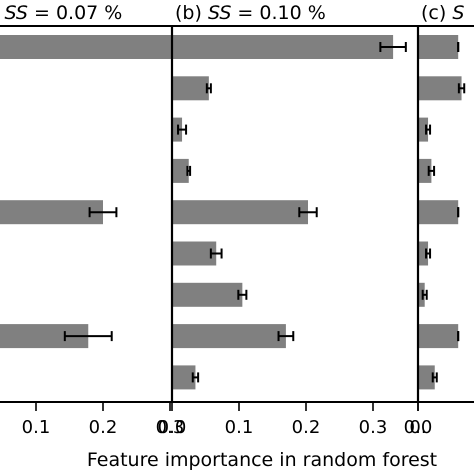 This screenshot has width=474, height=474. Describe the element at coordinates (436, 13) in the screenshot. I see `panel-title-prefix: (c)` at that location.